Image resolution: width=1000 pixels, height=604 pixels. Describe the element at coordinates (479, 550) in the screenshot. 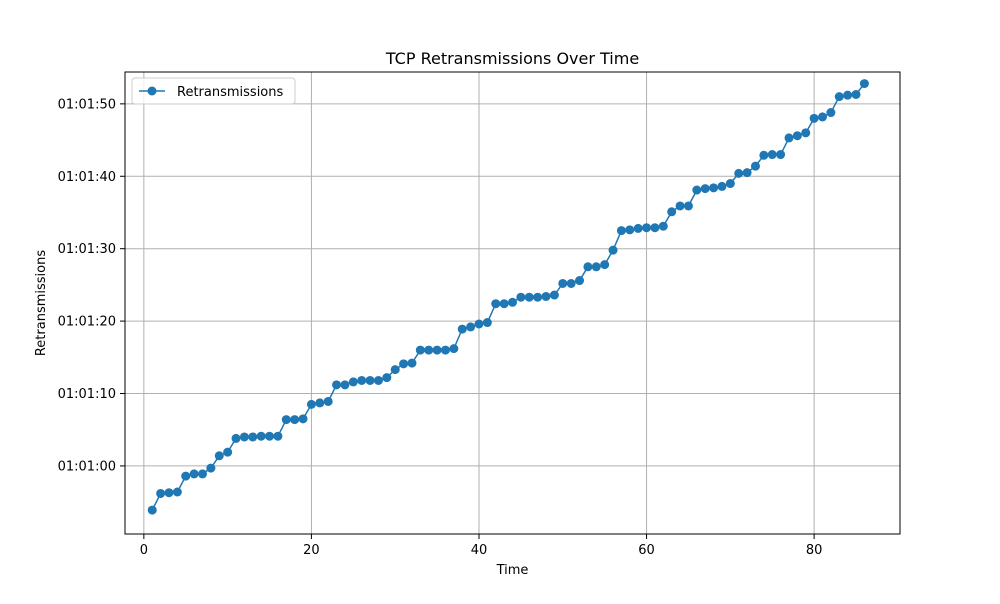

I see `x-tick-label: 40` at that location.